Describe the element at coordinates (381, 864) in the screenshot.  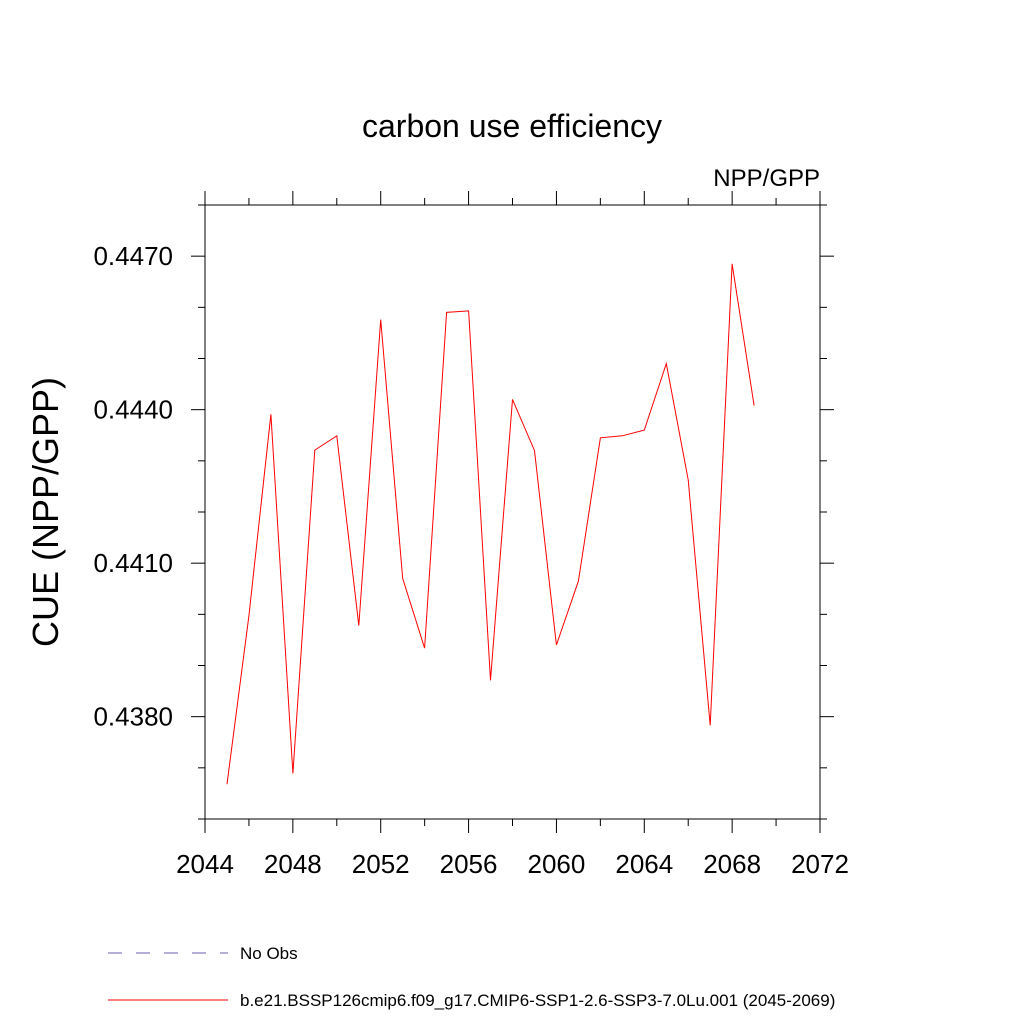
I see `x-tick-label: 2052` at that location.